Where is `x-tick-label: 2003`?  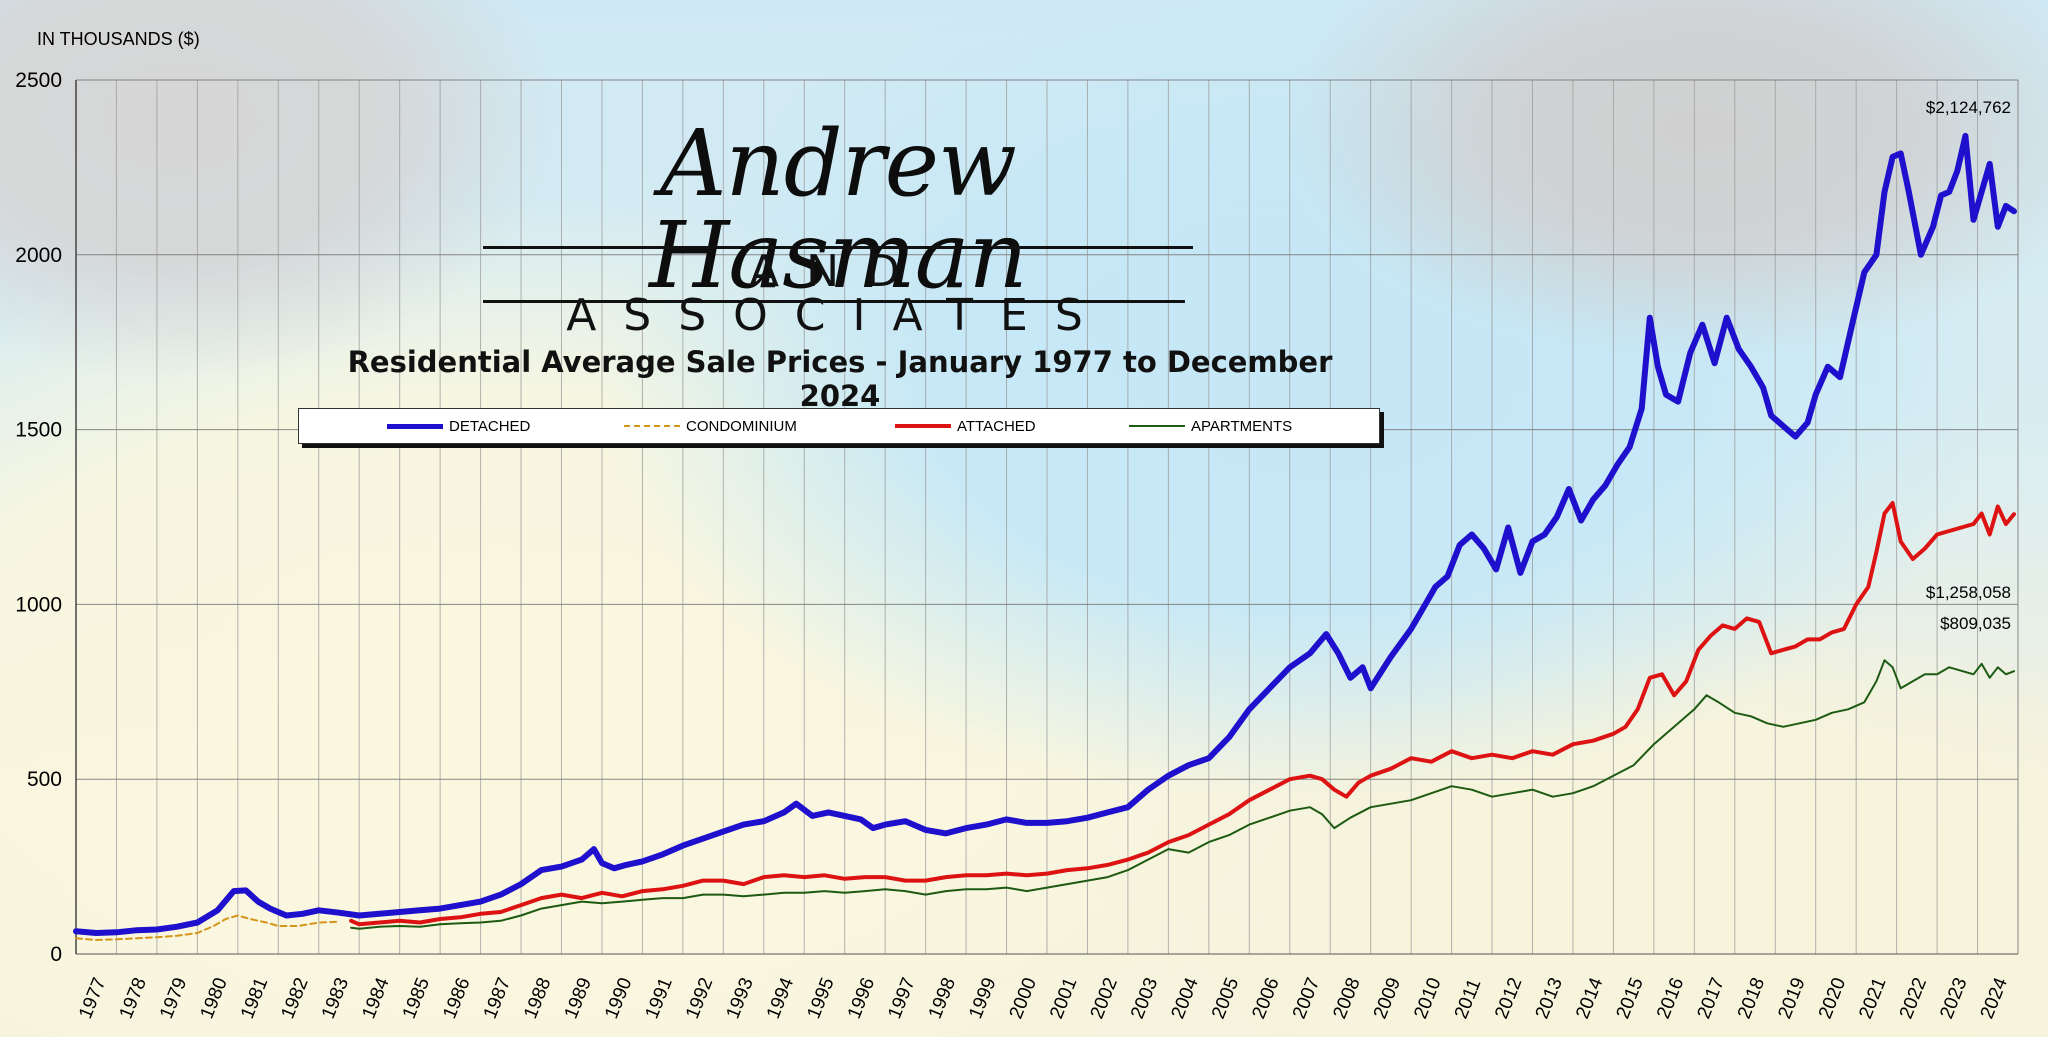
x-tick-label: 2003 is located at coordinates (1144, 998).